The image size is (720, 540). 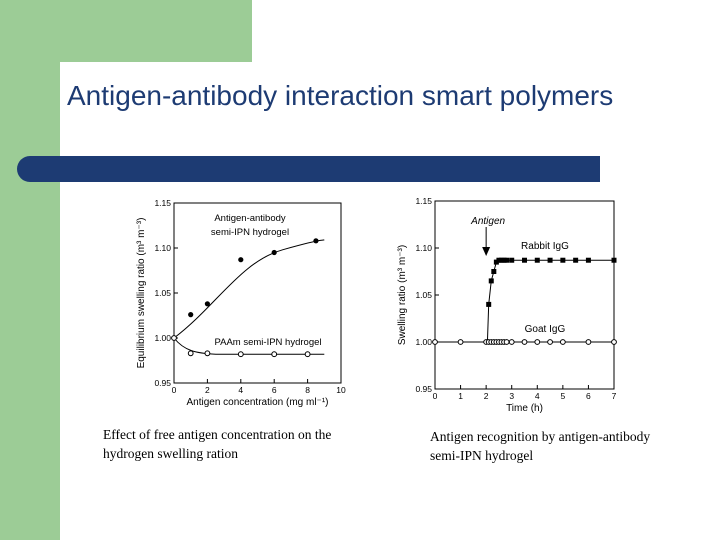 I want to click on antigen-annotation: Antigen, so click(x=487, y=221).